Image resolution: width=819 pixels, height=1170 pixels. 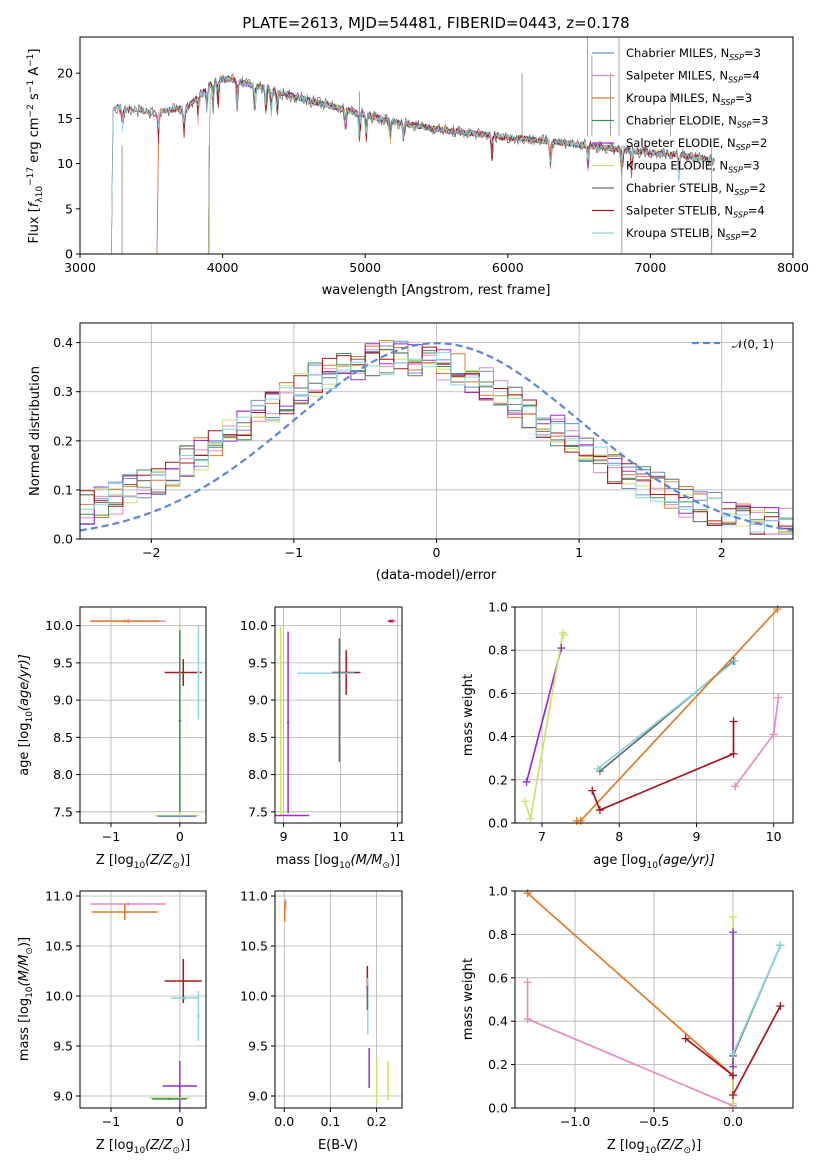 What do you see at coordinates (498, 607) in the screenshot?
I see `y-tick-label: 1.0` at bounding box center [498, 607].